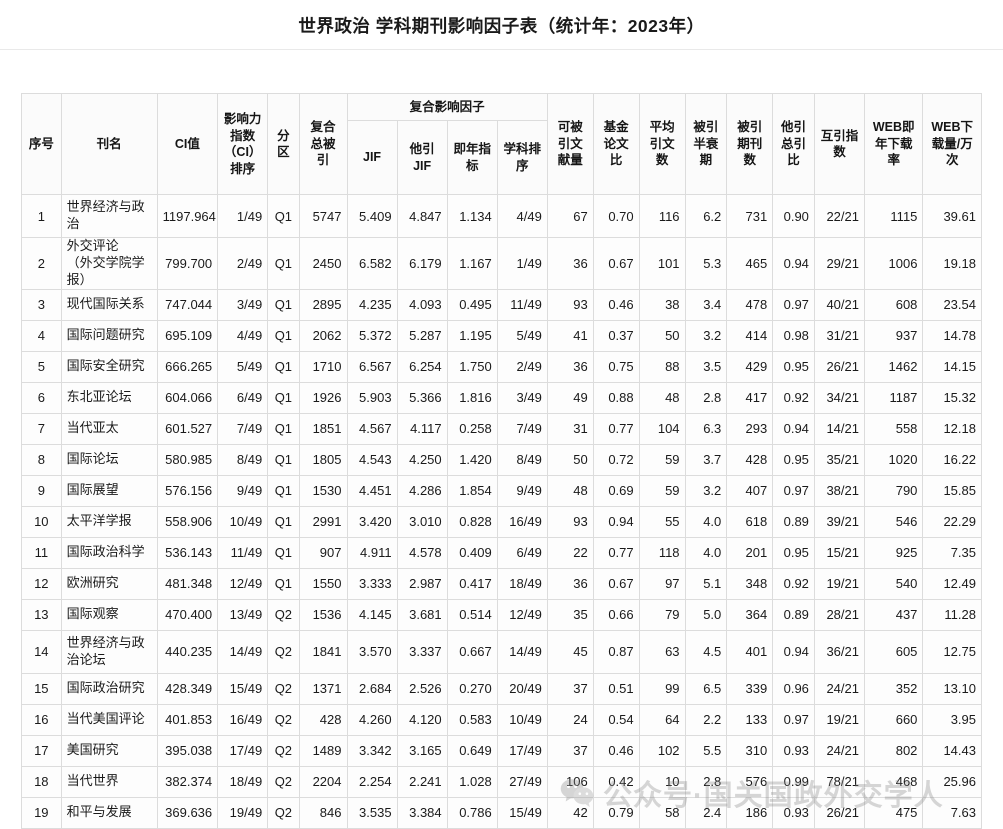  Describe the element at coordinates (570, 144) in the screenshot. I see `header-citable-docs: 可被引文献量` at that location.